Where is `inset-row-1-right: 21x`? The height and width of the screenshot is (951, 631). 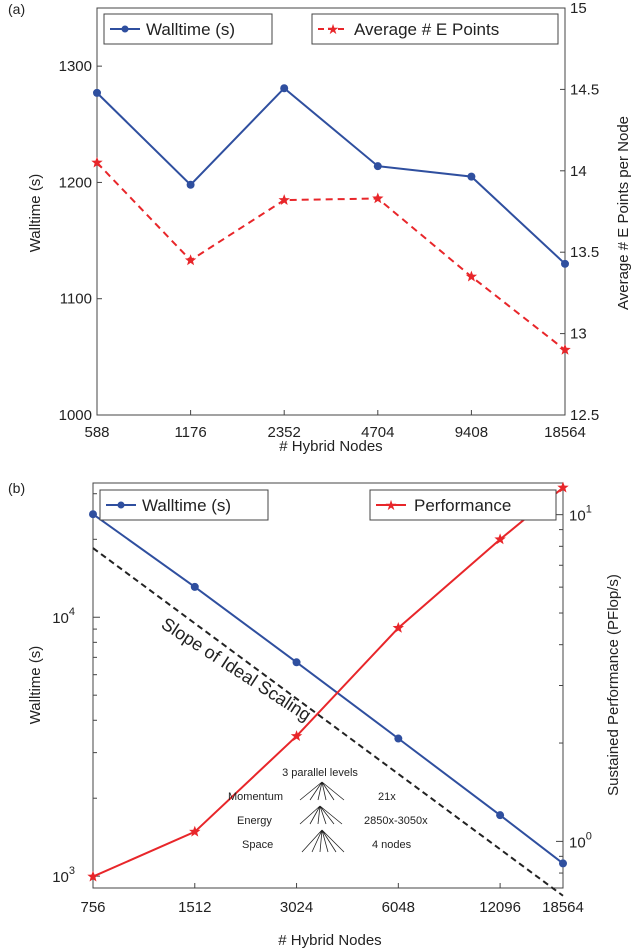
inset-row-1-right: 21x is located at coordinates (387, 797).